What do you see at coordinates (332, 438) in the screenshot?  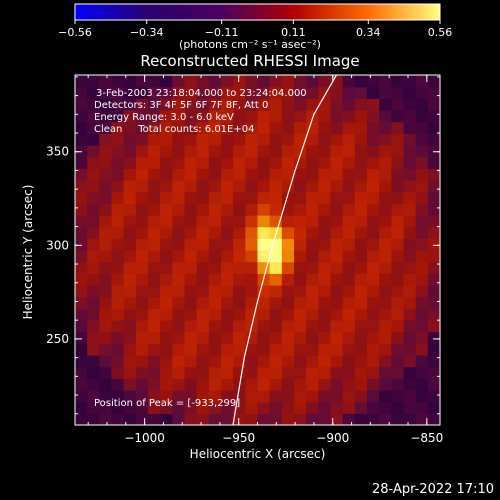 I see `x-tick-label: −900` at bounding box center [332, 438].